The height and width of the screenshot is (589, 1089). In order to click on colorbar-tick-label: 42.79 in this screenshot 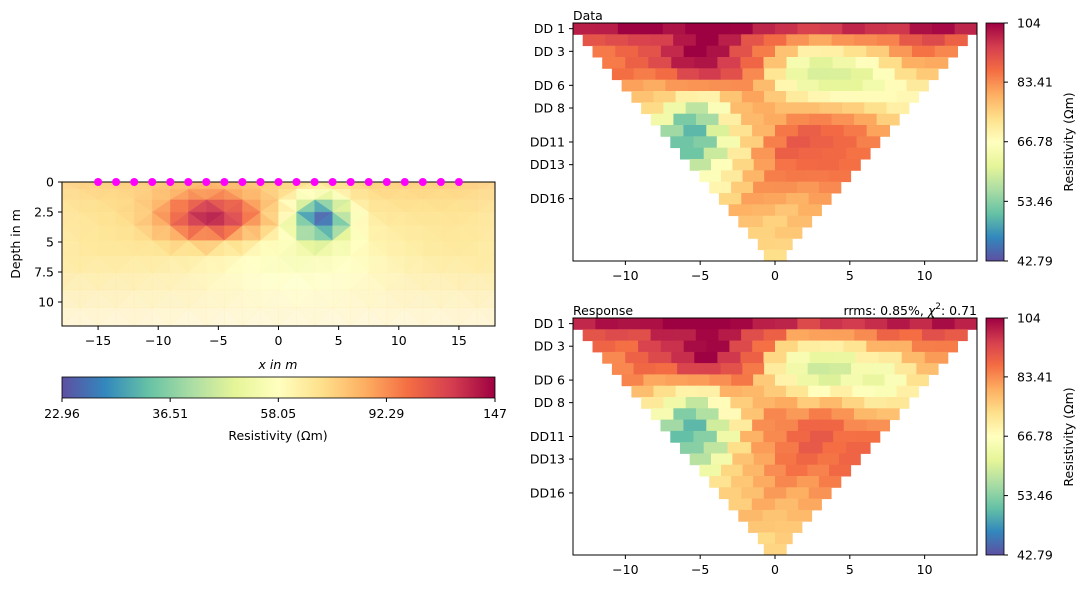, I will do `click(1035, 261)`.